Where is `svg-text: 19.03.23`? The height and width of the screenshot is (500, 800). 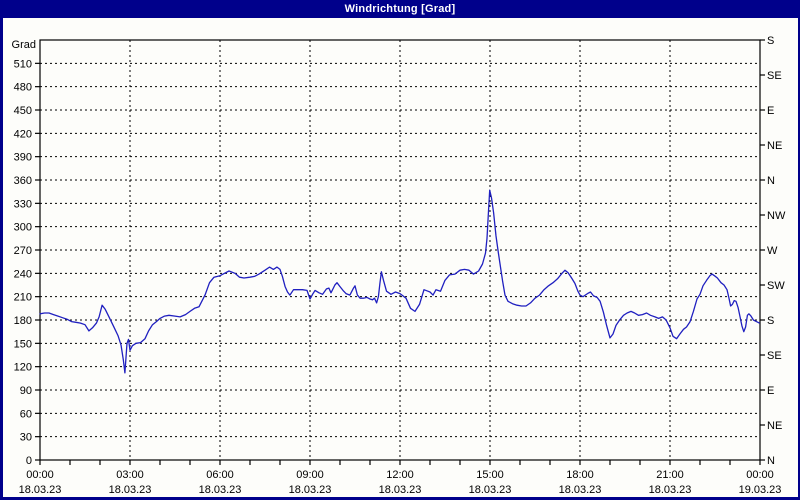
svg-text: 19.03.23 is located at coordinates (760, 490).